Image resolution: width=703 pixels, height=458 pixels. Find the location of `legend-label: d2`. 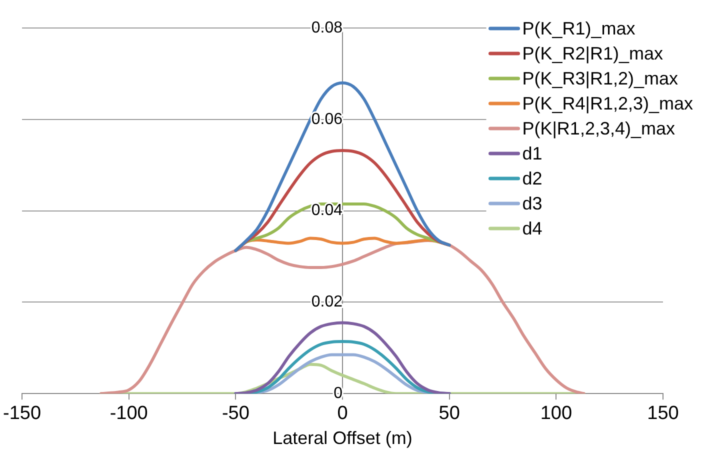

legend-label: d2 is located at coordinates (532, 178).